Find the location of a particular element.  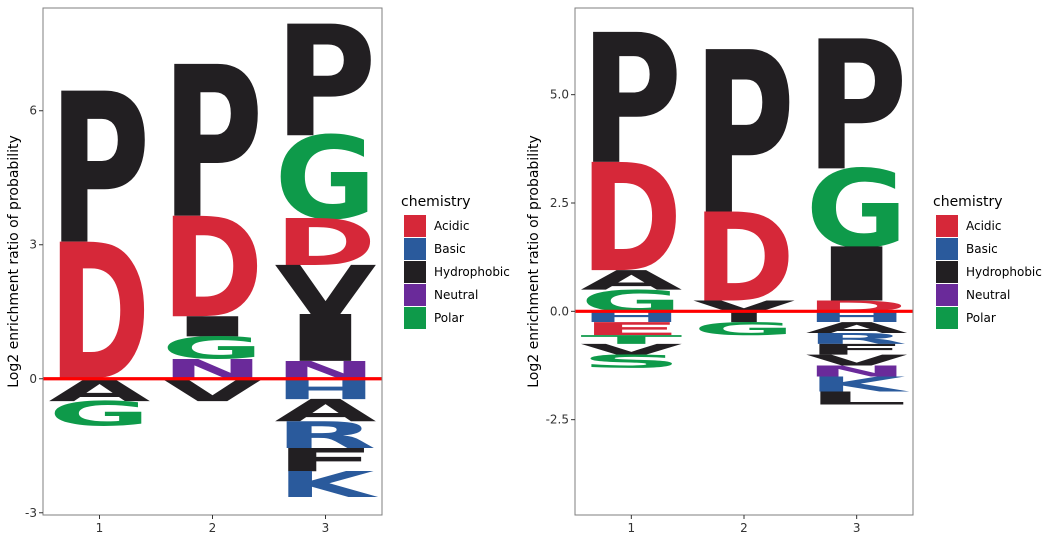

y-tick-label: 2.5 is located at coordinates (559, 203).